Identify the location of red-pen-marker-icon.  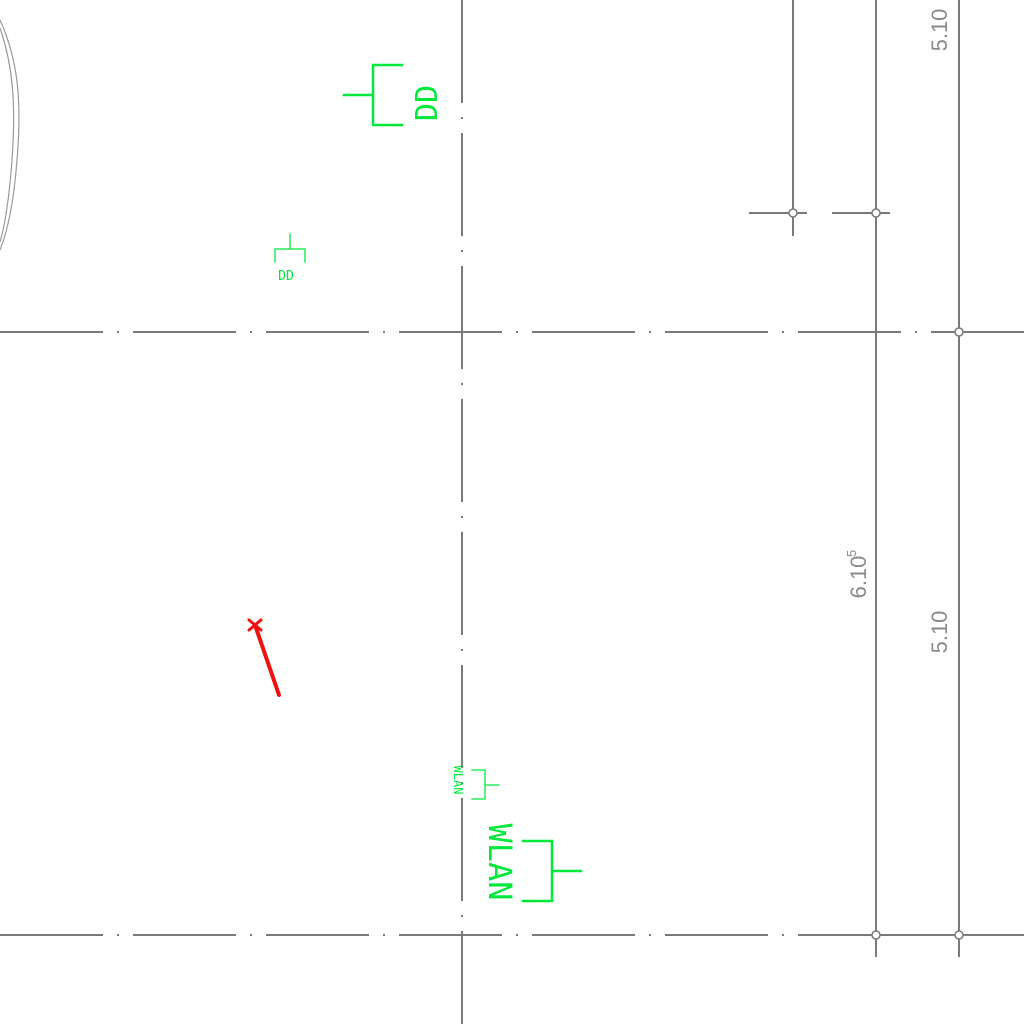
(264, 657).